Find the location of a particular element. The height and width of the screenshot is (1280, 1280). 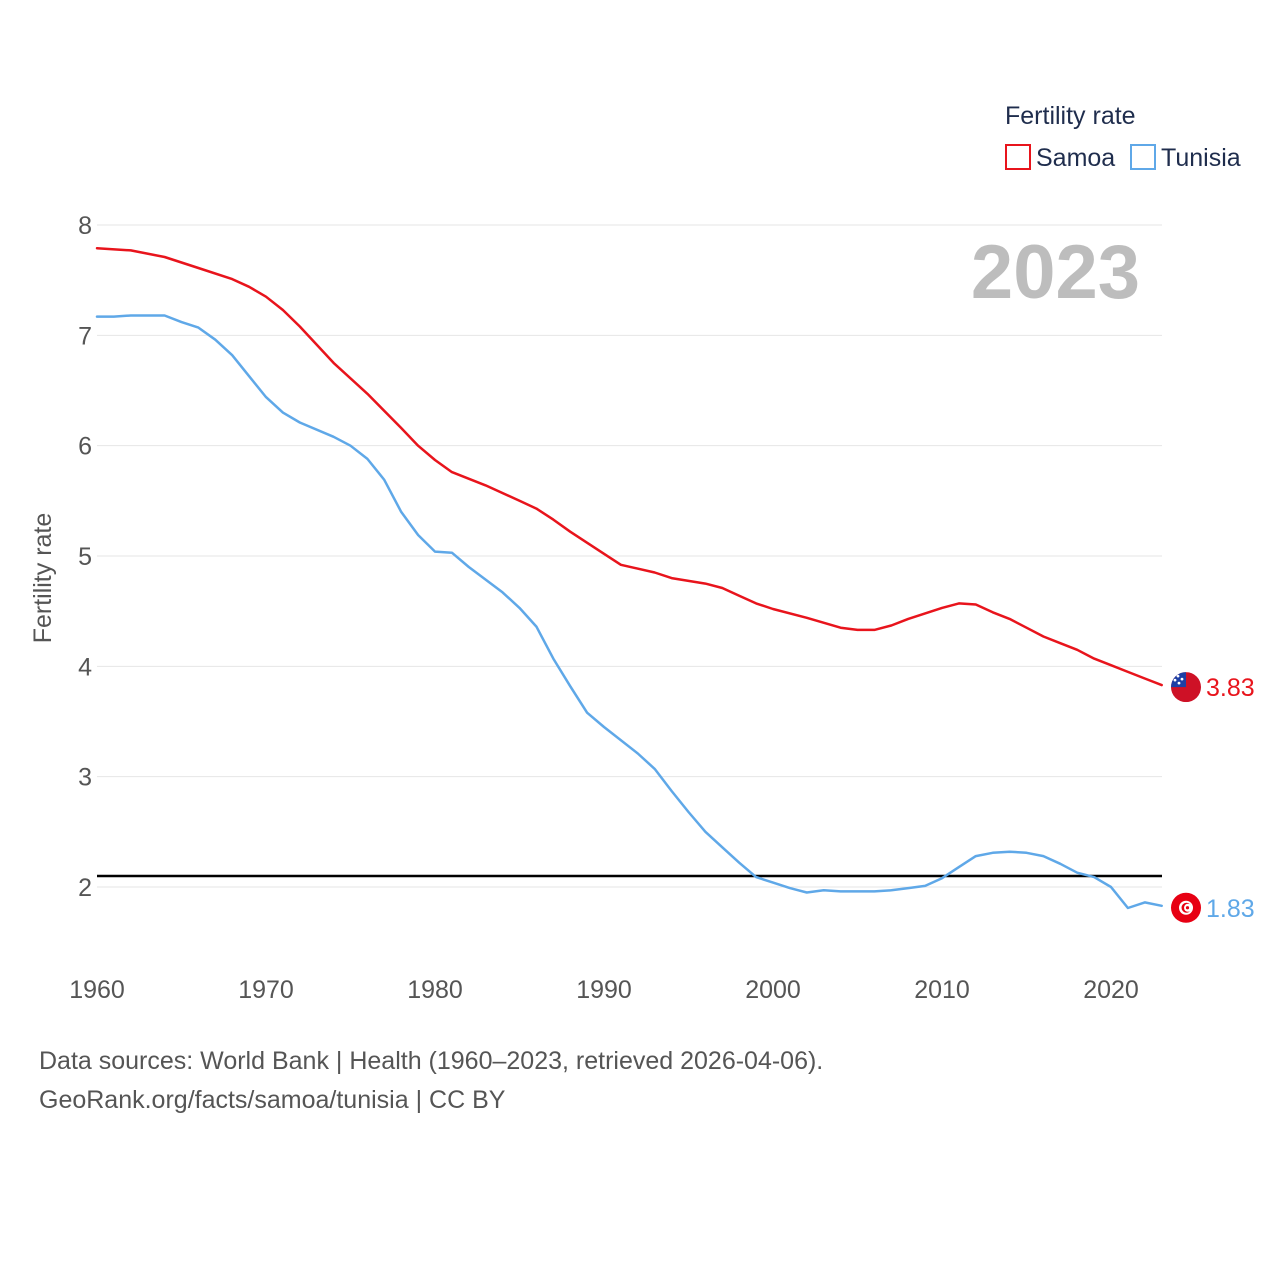

year-label: 2023 is located at coordinates (1055, 272).